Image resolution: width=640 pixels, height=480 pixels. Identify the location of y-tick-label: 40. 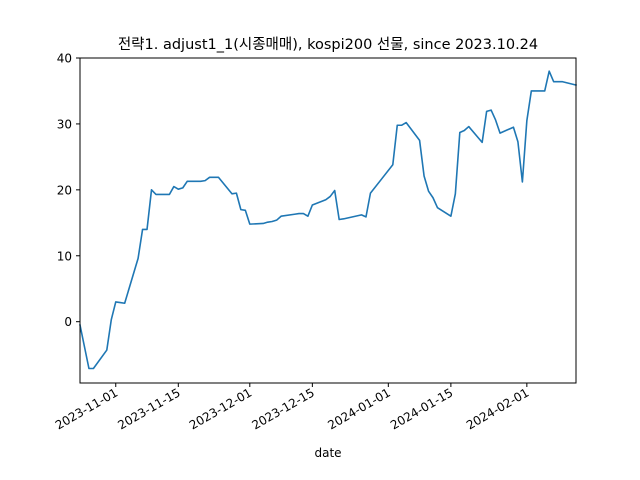
(64, 59).